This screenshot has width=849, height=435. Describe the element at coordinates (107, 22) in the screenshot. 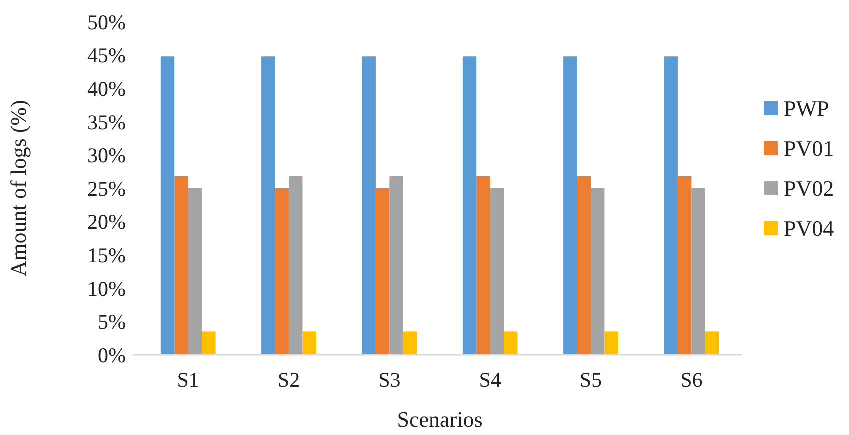

I see `y-tick-label: 50%` at that location.